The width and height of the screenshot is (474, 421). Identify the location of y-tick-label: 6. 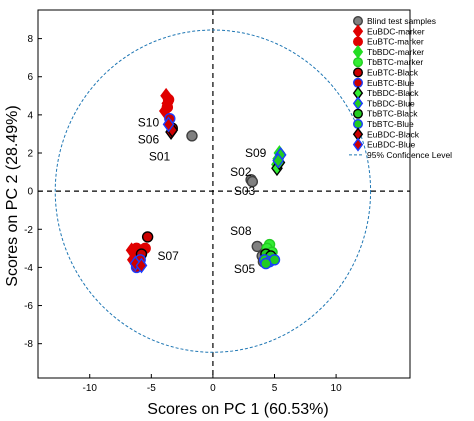
(30, 77).